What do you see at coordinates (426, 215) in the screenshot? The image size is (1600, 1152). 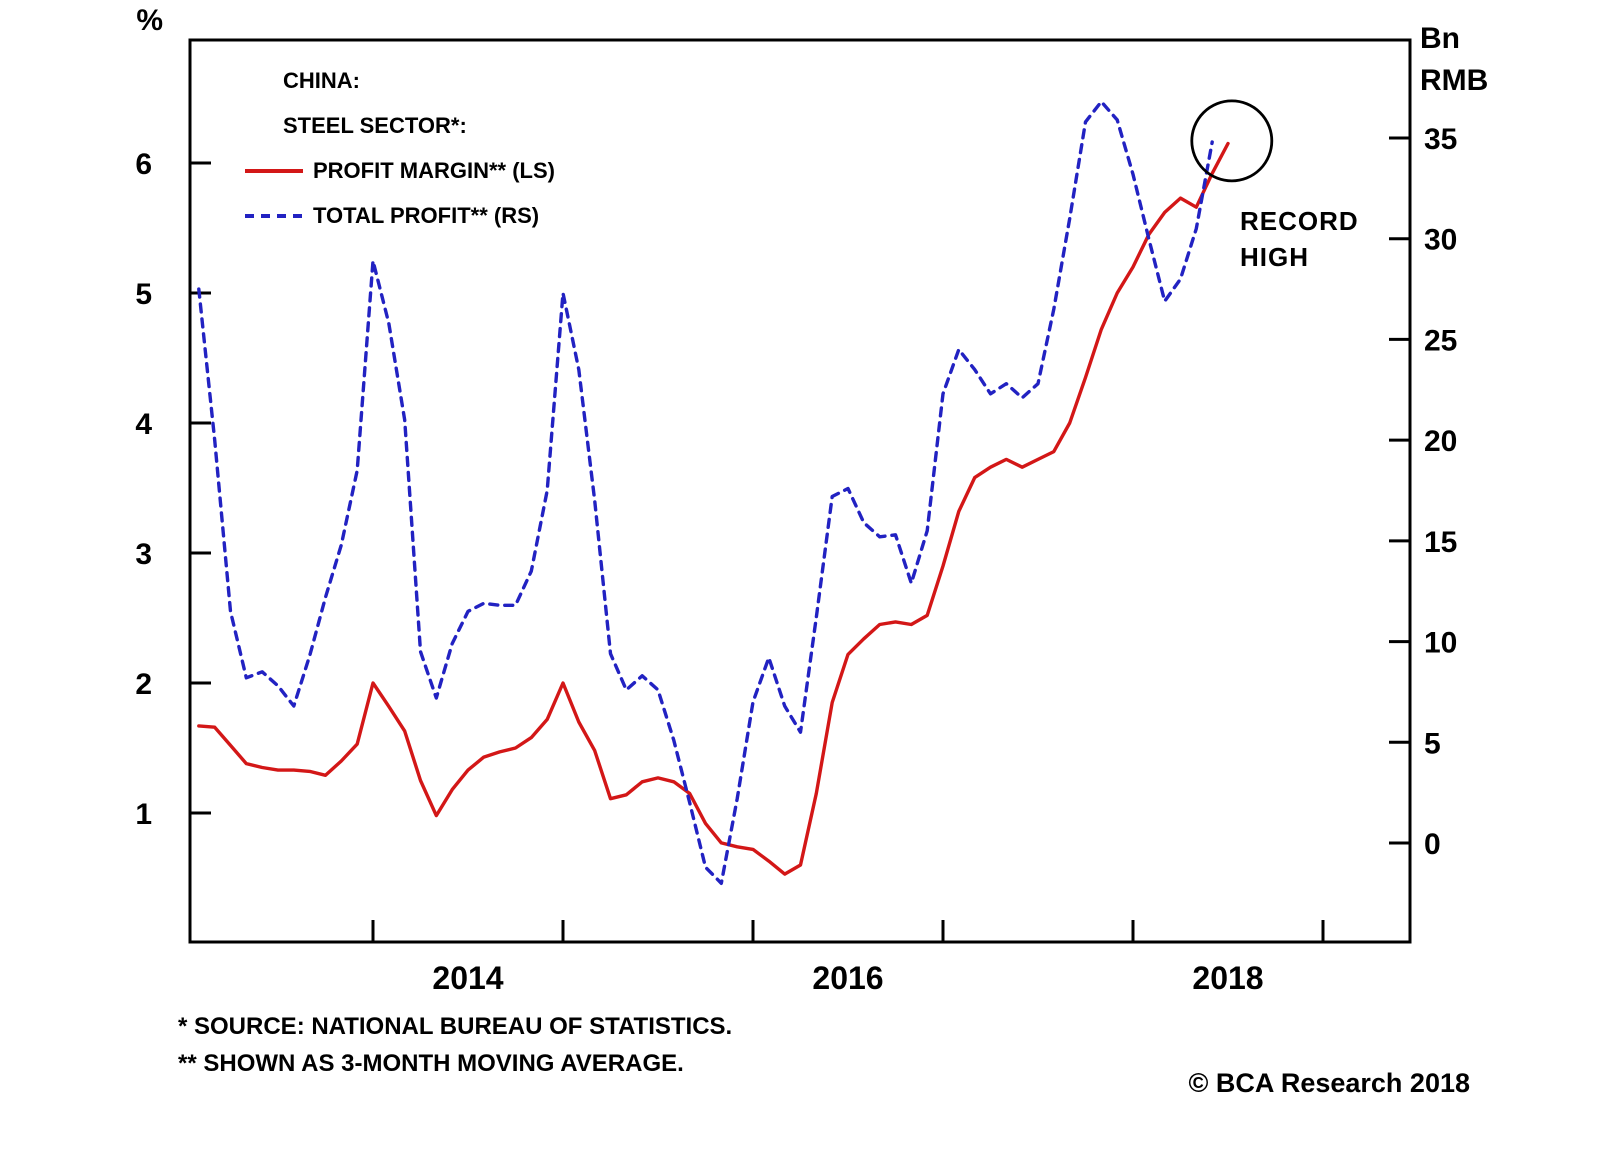 I see `legend-item-label: TOTAL PROFIT** (RS)` at bounding box center [426, 215].